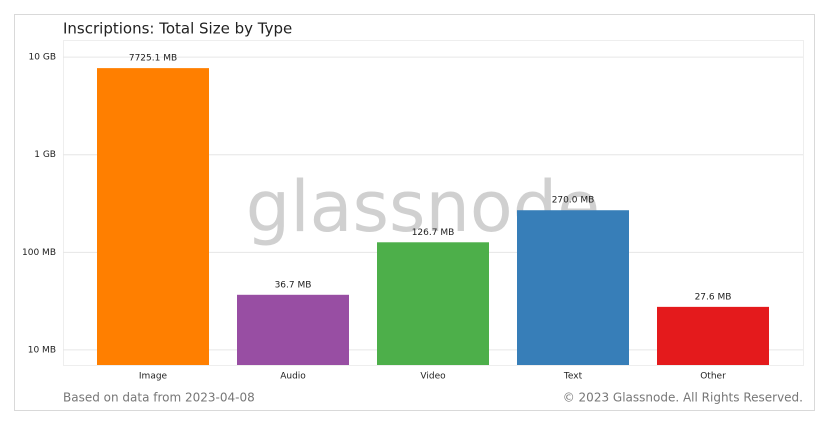  Describe the element at coordinates (293, 377) in the screenshot. I see `x-tick-label: Audio` at that location.